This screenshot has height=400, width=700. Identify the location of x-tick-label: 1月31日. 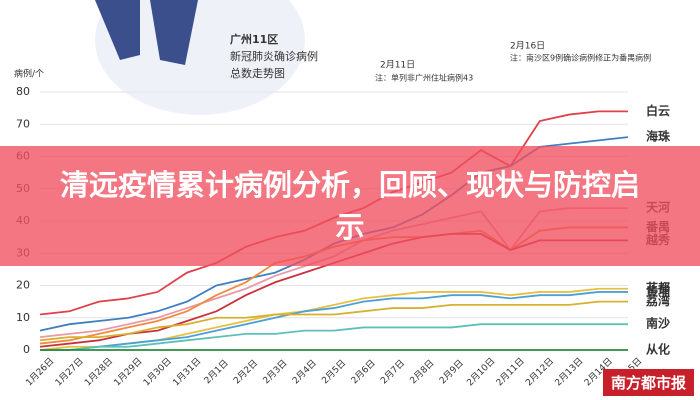
(187, 372).